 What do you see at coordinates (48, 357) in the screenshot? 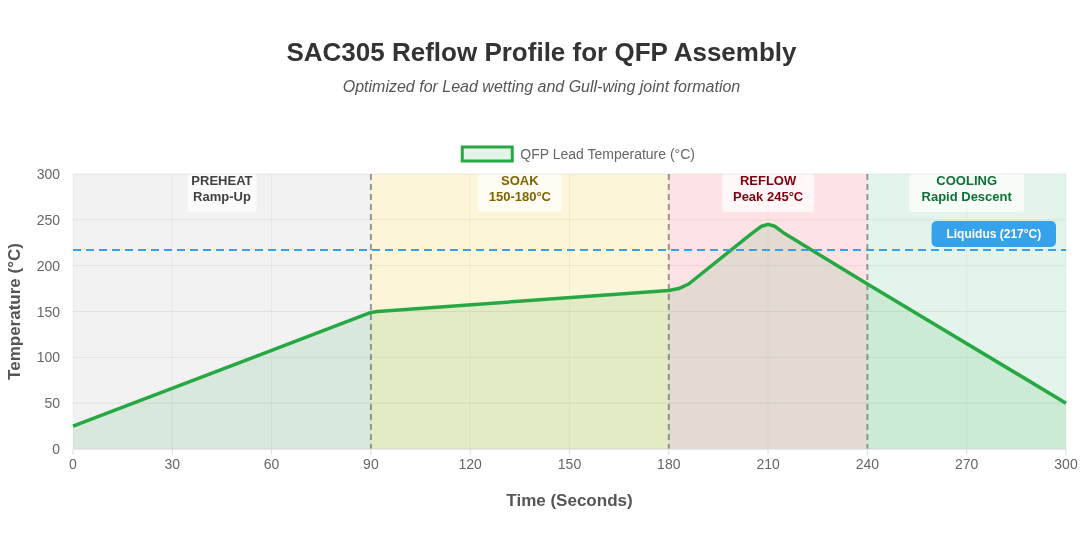
I see `y-tick-label: 100` at bounding box center [48, 357].